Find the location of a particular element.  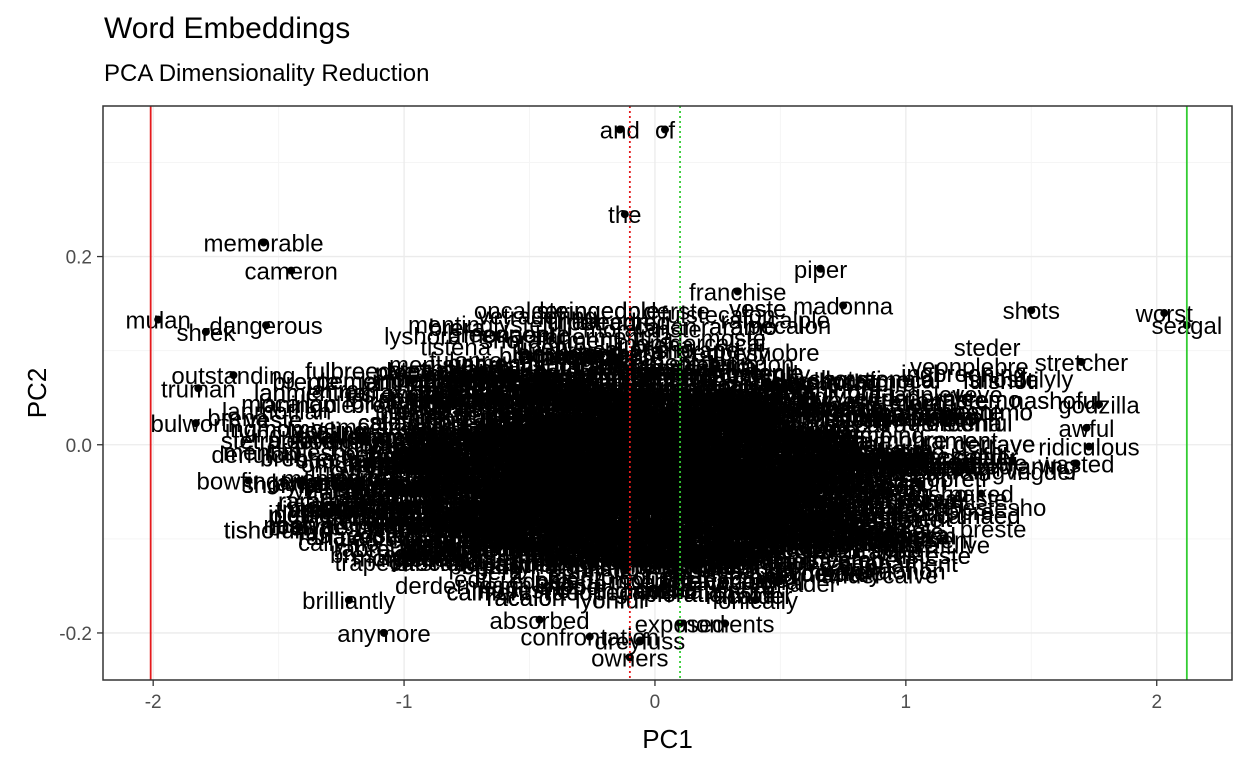

cloud-word-label: shovemo is located at coordinates (656, 413).